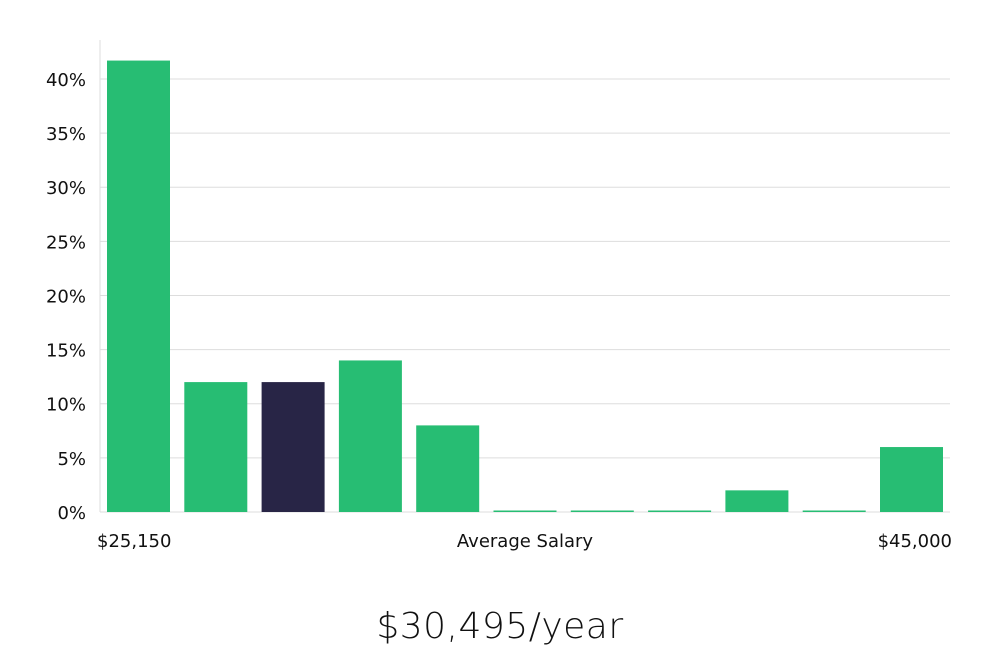 The image size is (1000, 660). Describe the element at coordinates (66, 351) in the screenshot. I see `y-tick-label: 15%` at that location.